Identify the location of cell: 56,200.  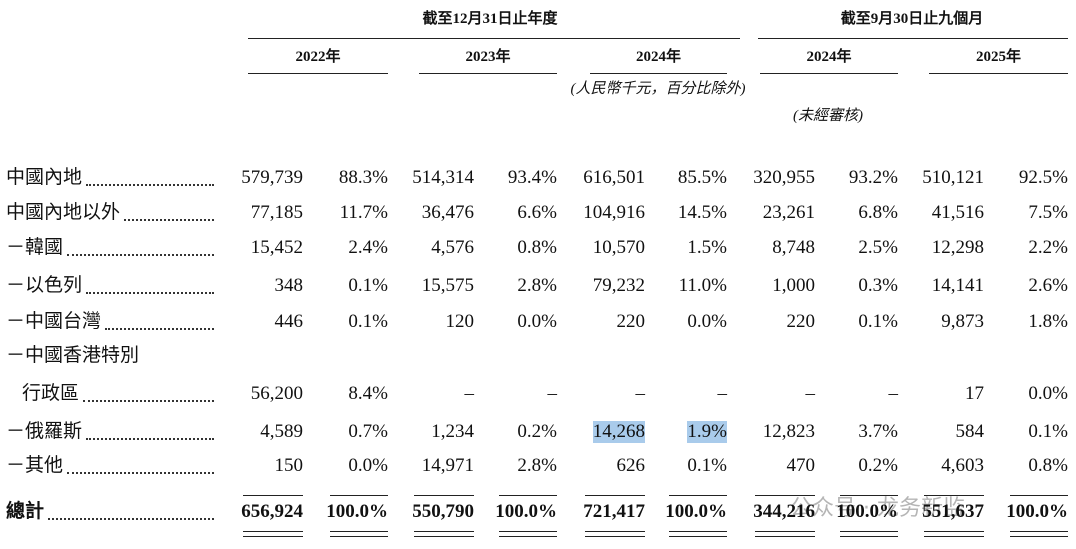
(276, 393).